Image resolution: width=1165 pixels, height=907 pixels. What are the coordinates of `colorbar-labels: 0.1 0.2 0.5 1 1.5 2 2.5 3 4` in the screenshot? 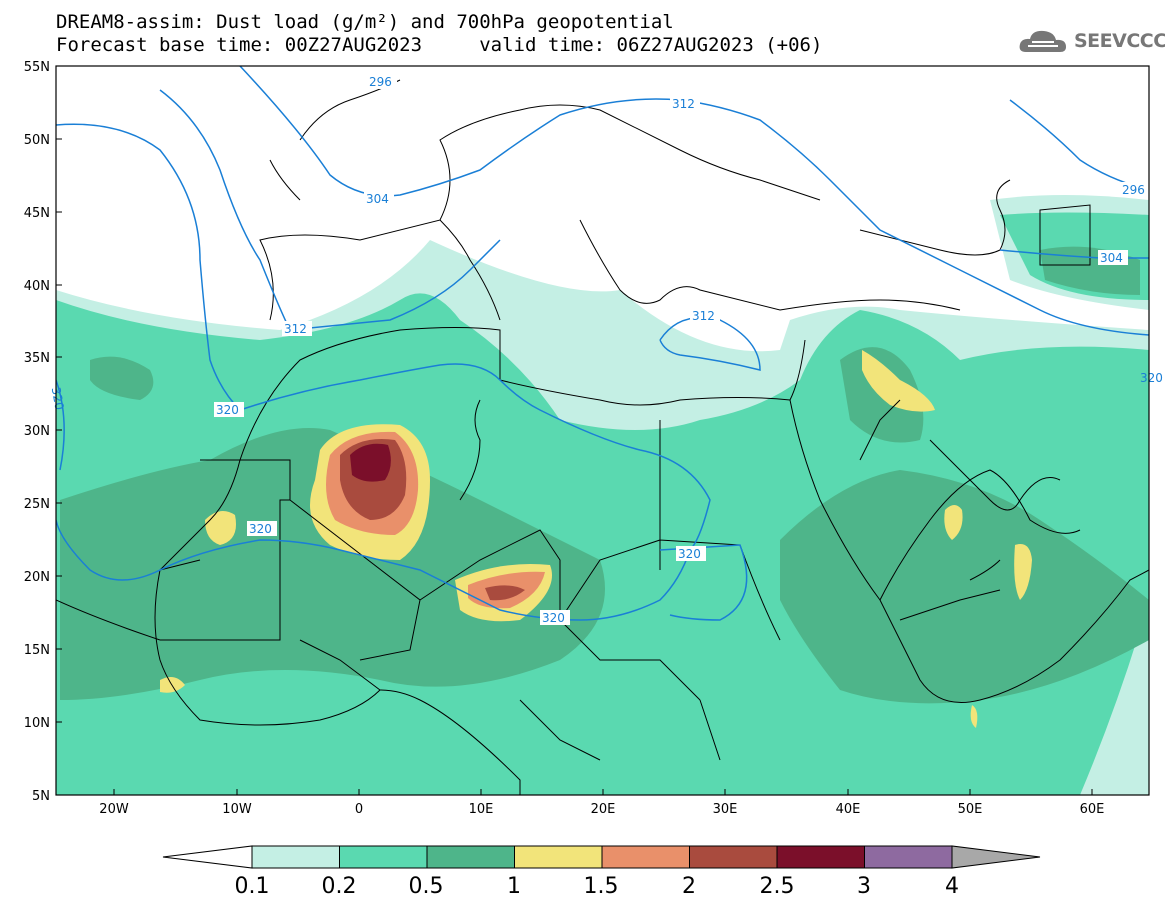 It's located at (597, 886).